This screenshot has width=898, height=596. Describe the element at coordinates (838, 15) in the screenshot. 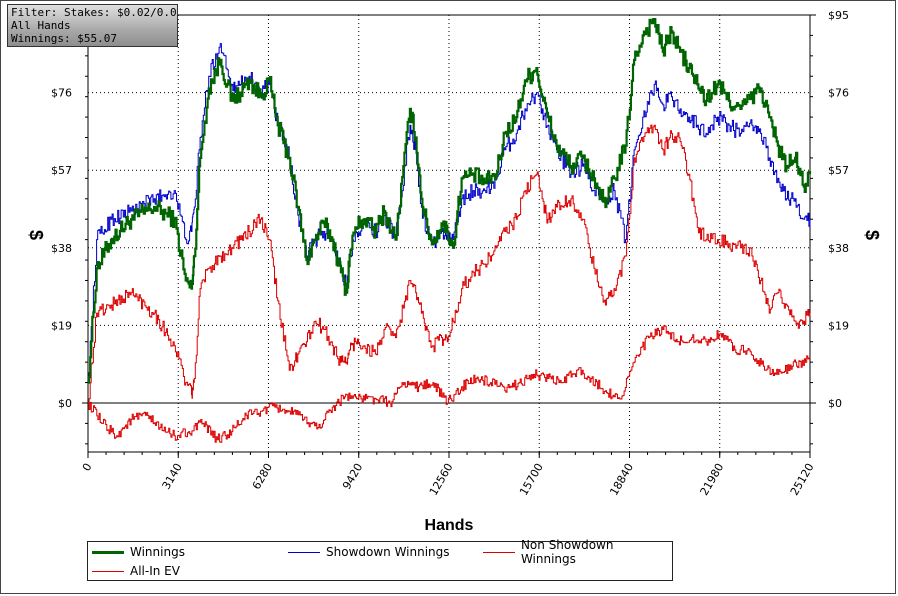

I see `y-tick-label-right: $95` at that location.